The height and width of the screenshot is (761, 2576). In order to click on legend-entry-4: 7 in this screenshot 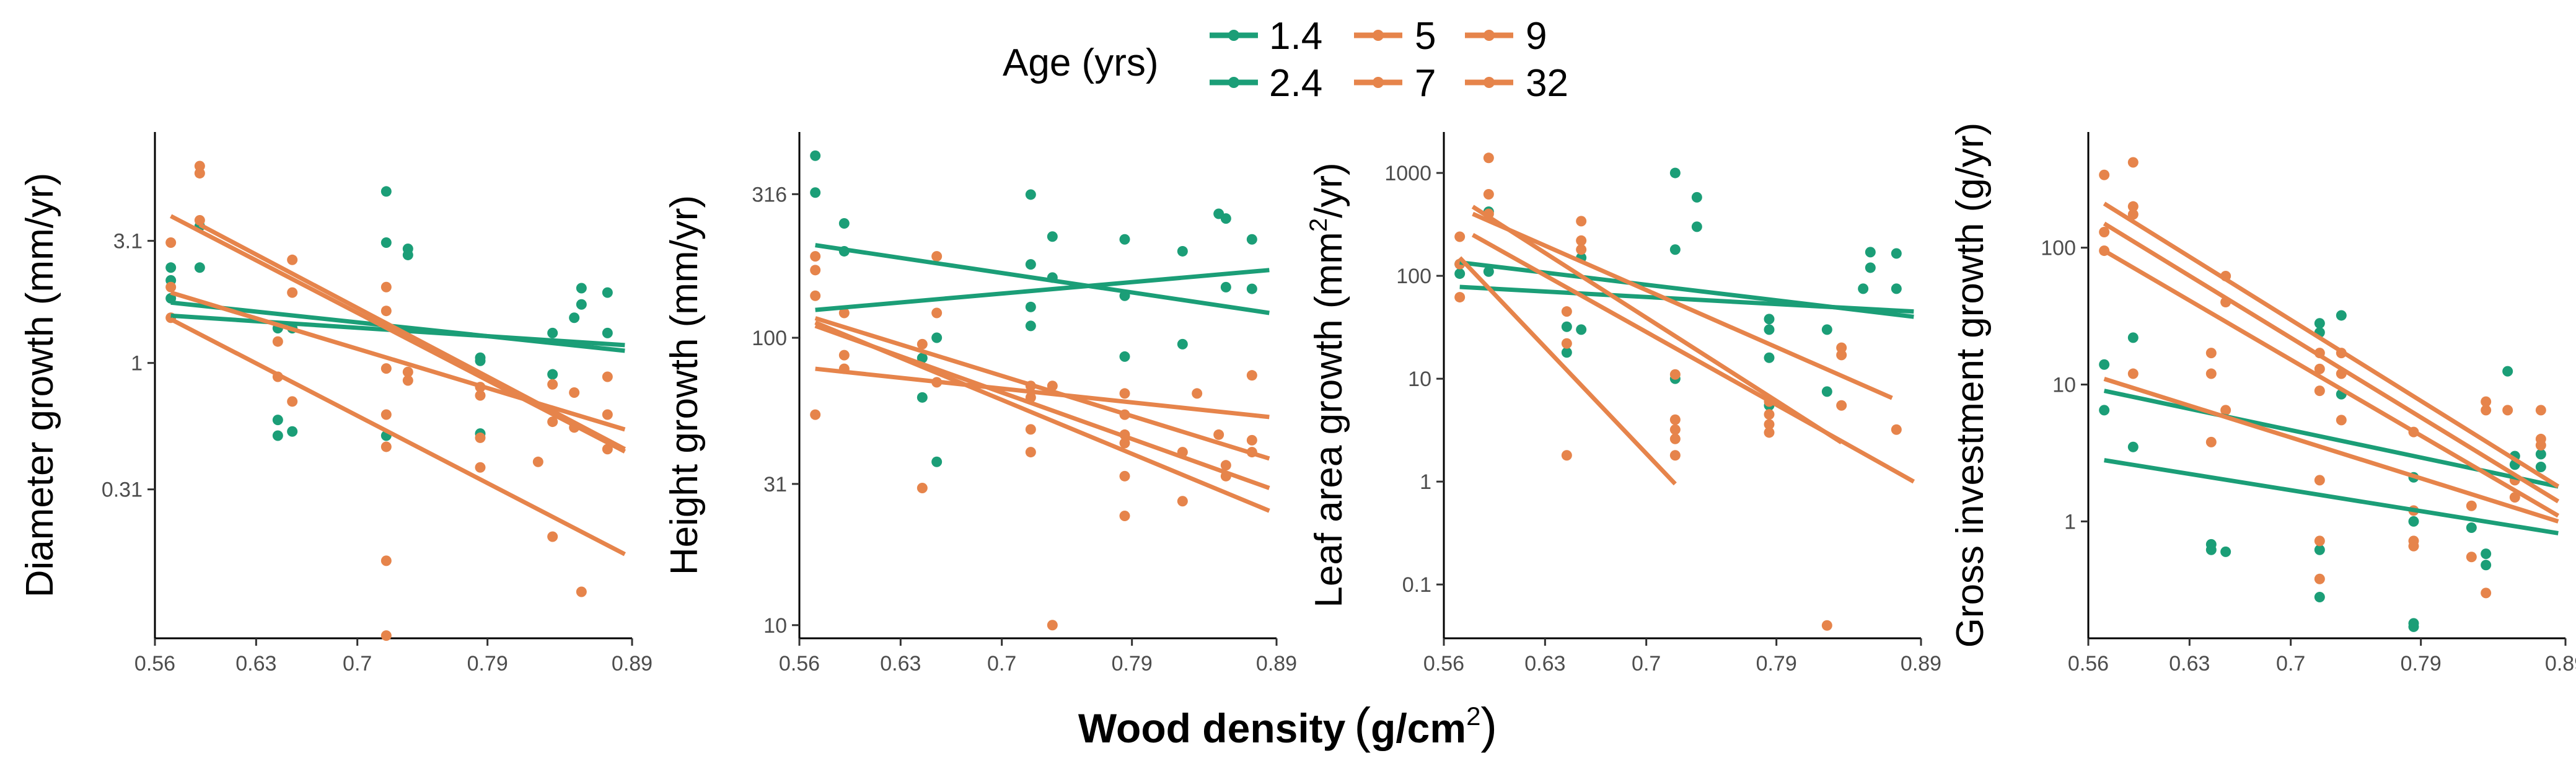, I will do `click(1395, 84)`.